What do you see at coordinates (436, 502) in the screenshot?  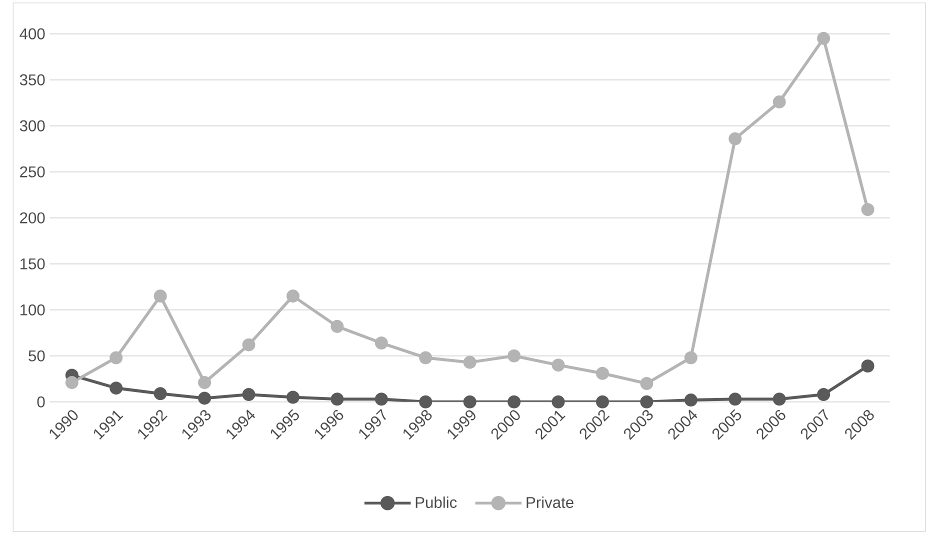 I see `legend-label: Public` at bounding box center [436, 502].